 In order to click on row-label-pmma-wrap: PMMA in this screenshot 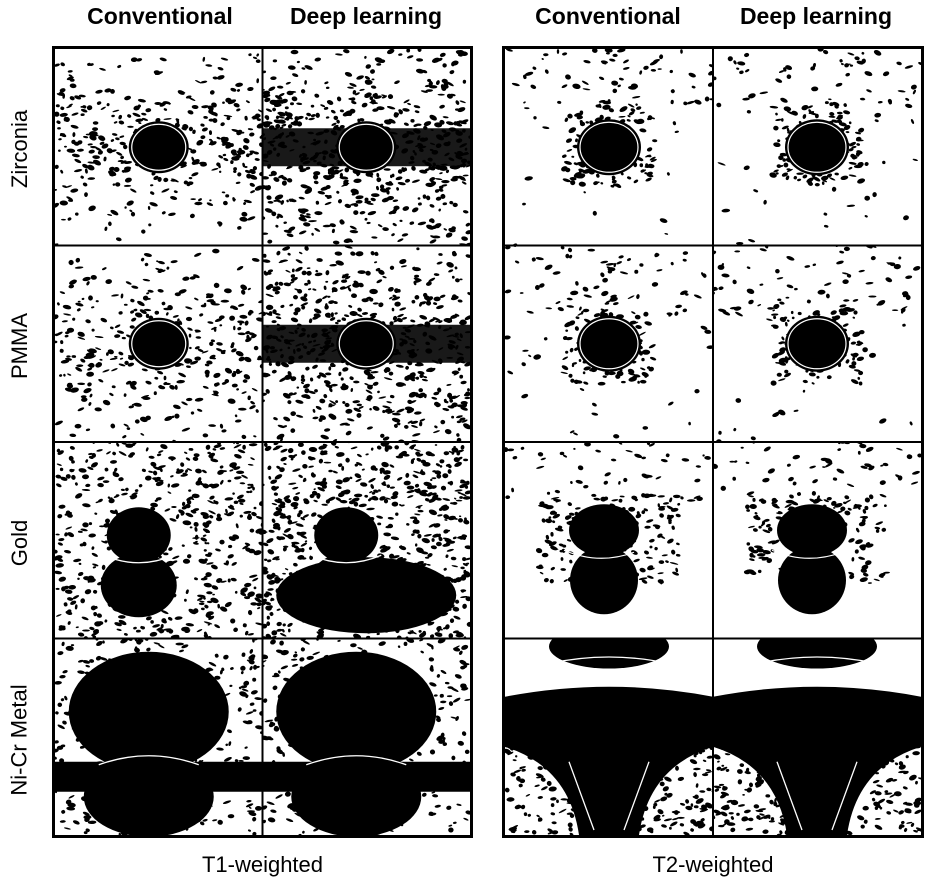, I will do `click(20, 345)`.